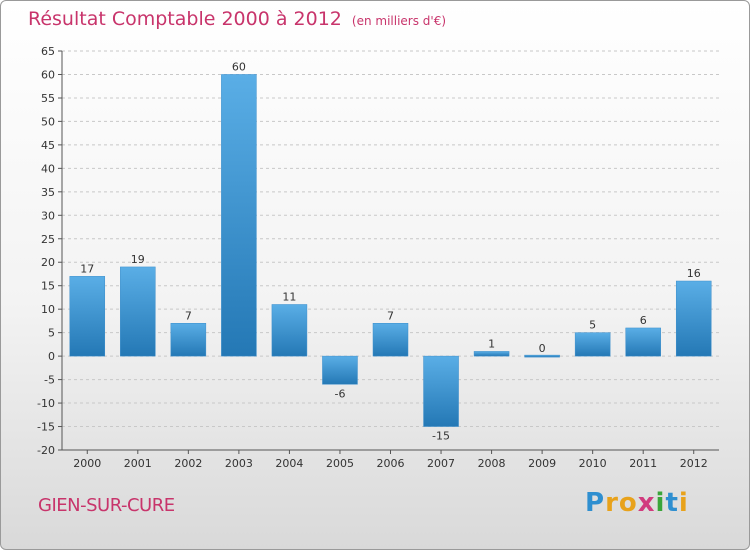 This screenshot has width=750, height=550. Describe the element at coordinates (441, 436) in the screenshot. I see `data-label: -15` at that location.